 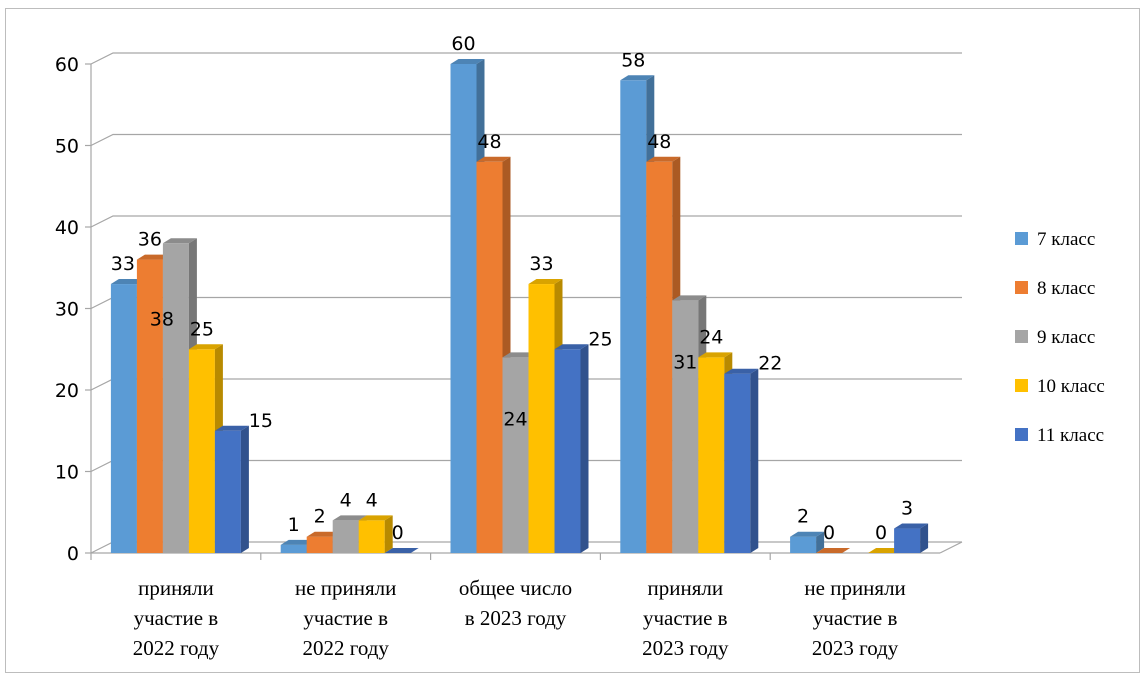 I want to click on legend-label: 11 класс, so click(x=1070, y=435).